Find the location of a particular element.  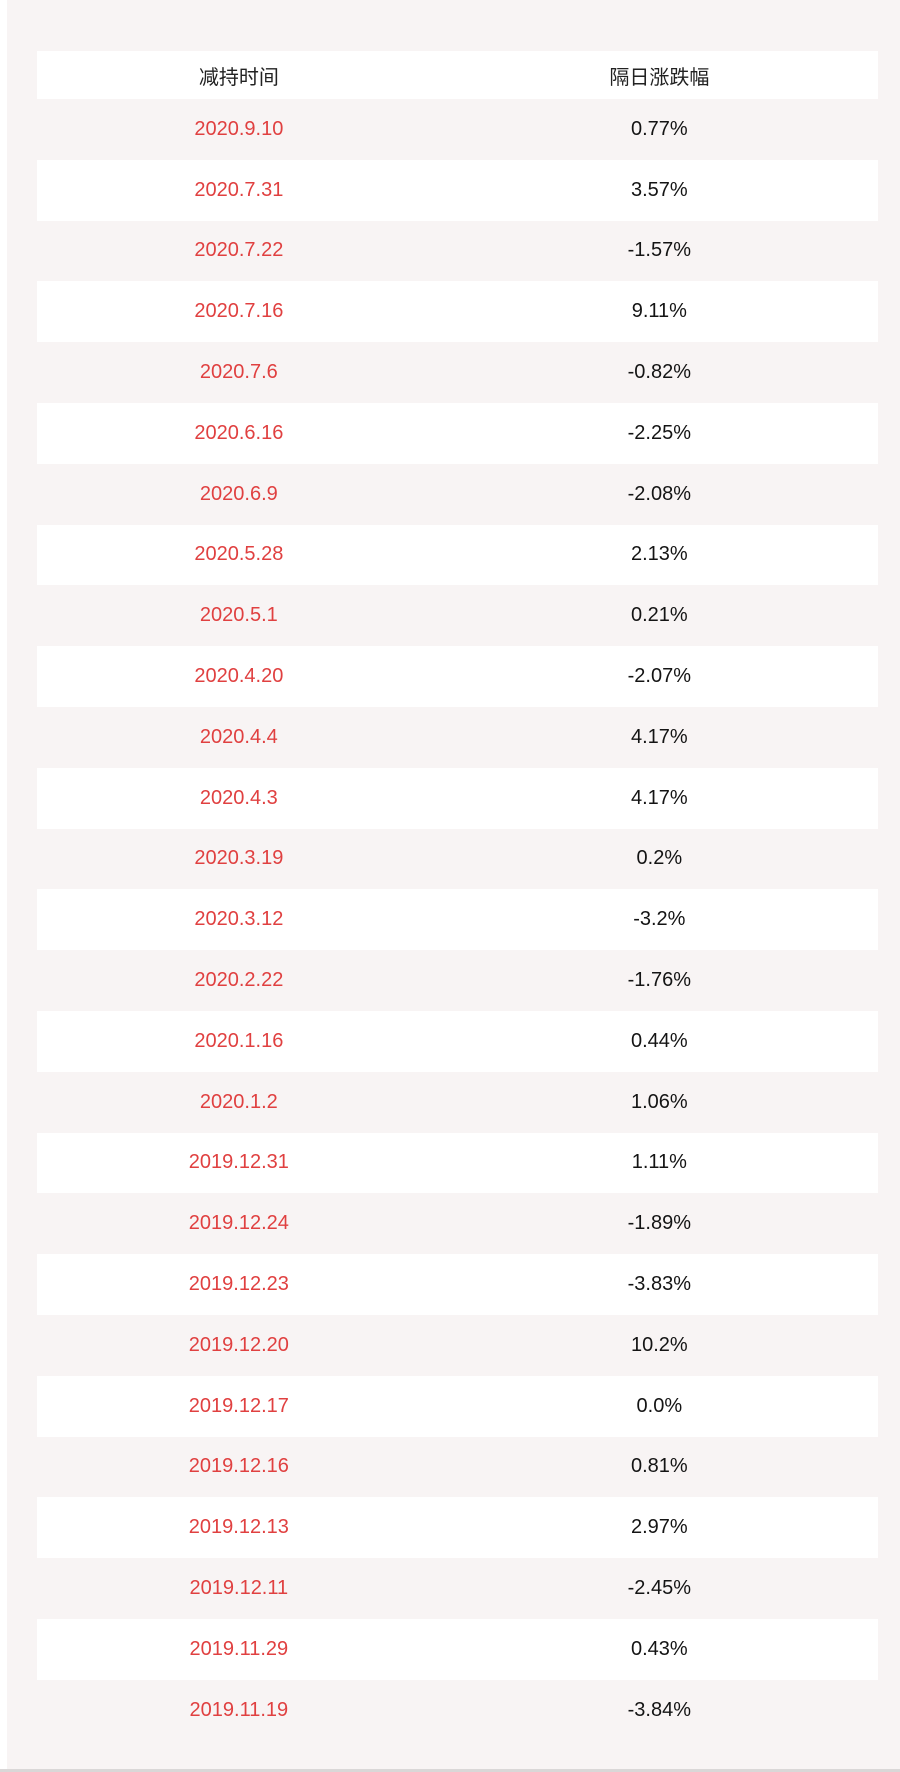

date-cell: 2019.12.11 is located at coordinates (239, 1588).